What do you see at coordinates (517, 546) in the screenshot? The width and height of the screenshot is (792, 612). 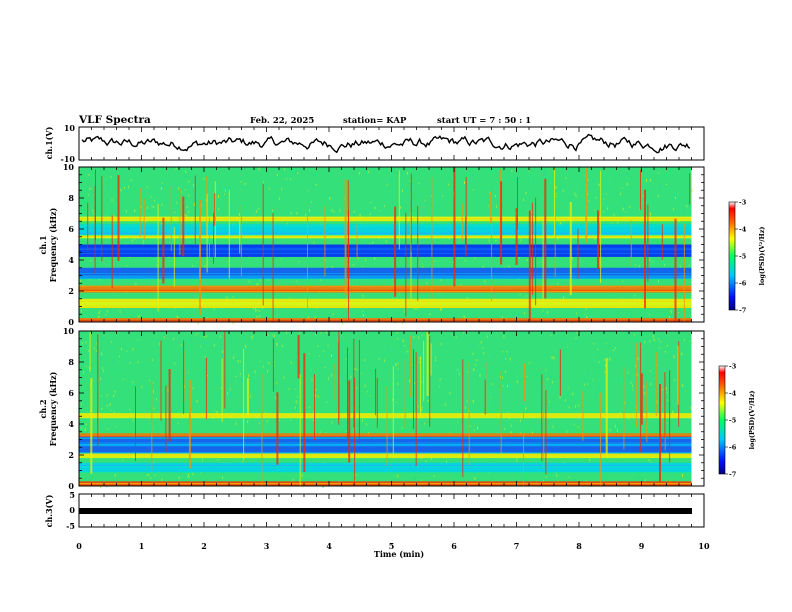 I see `x-tick-label-7: 7` at bounding box center [517, 546].